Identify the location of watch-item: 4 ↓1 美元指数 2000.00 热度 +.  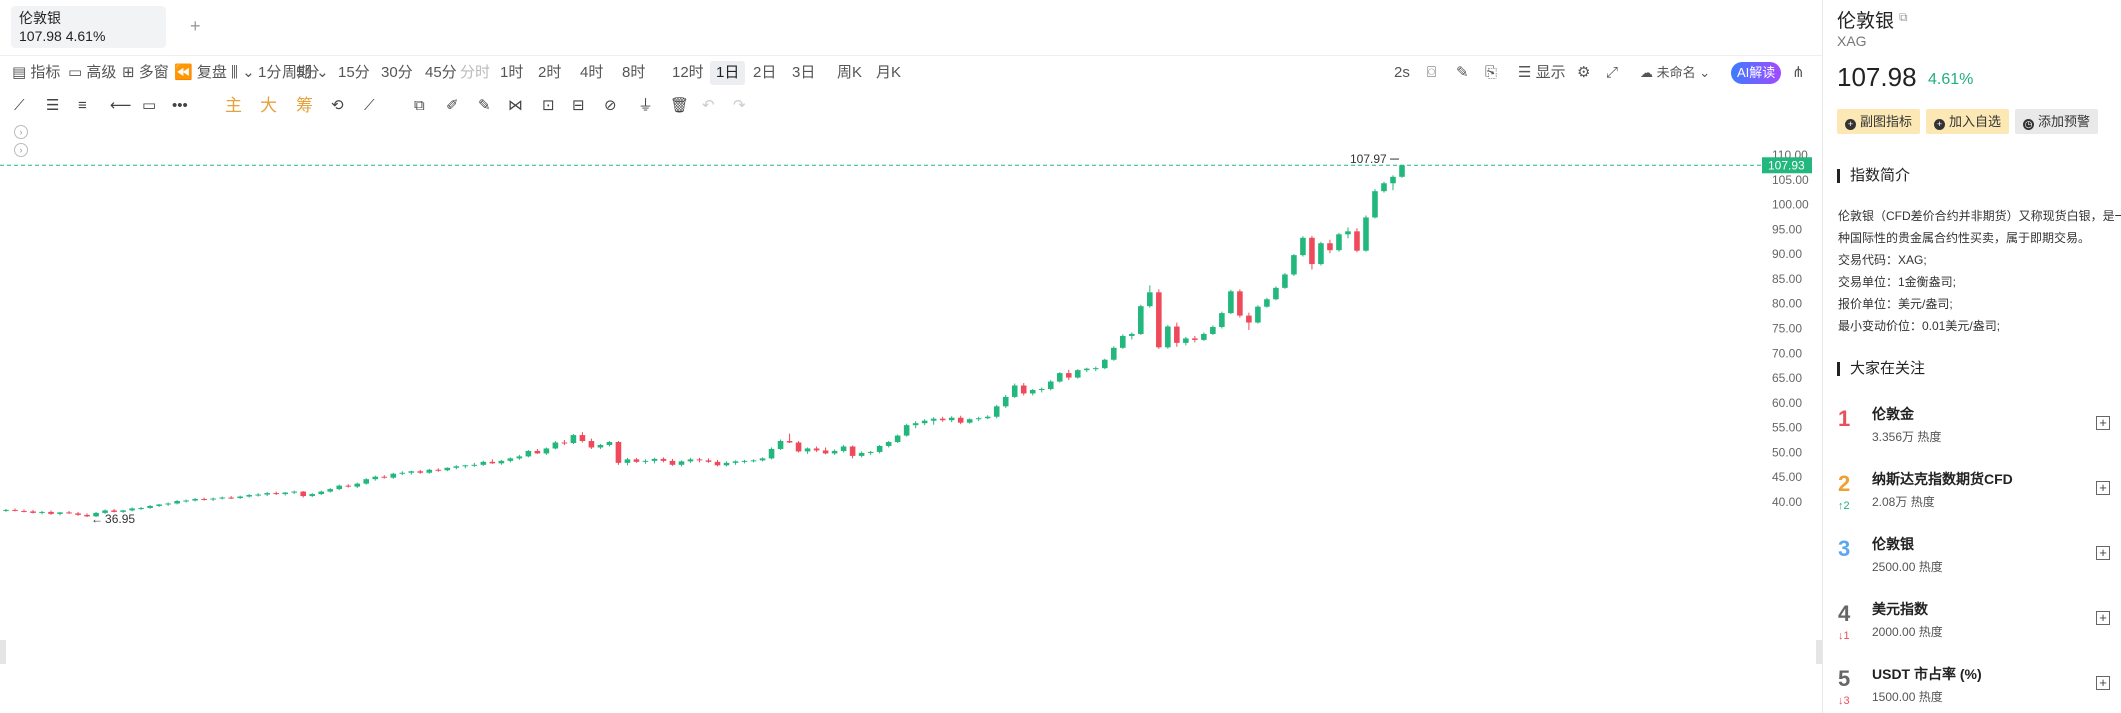
(1972, 625).